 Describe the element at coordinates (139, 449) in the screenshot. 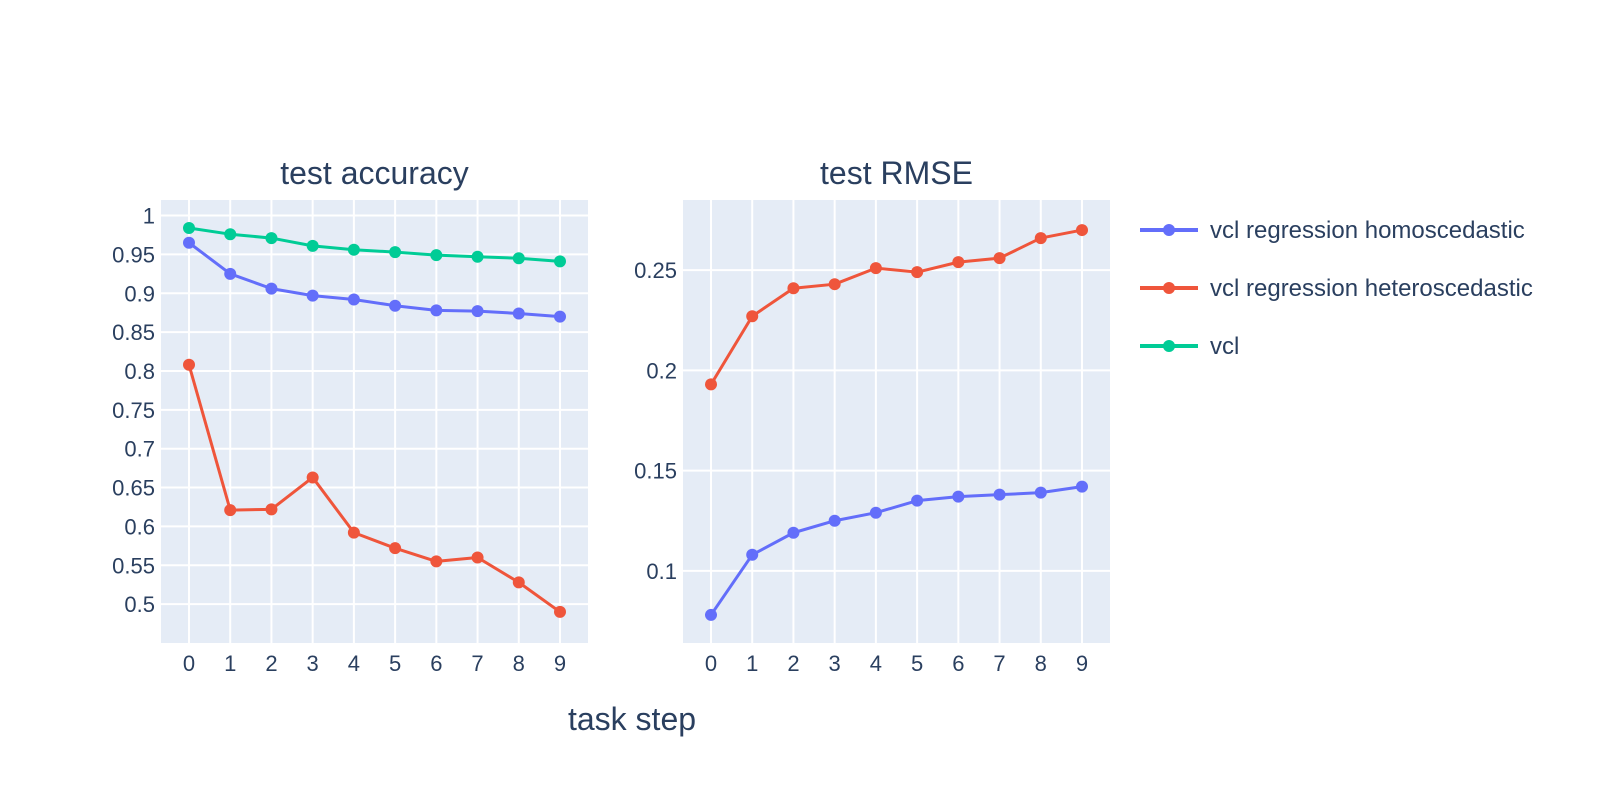

I see `y-tick-label: 0.7` at that location.